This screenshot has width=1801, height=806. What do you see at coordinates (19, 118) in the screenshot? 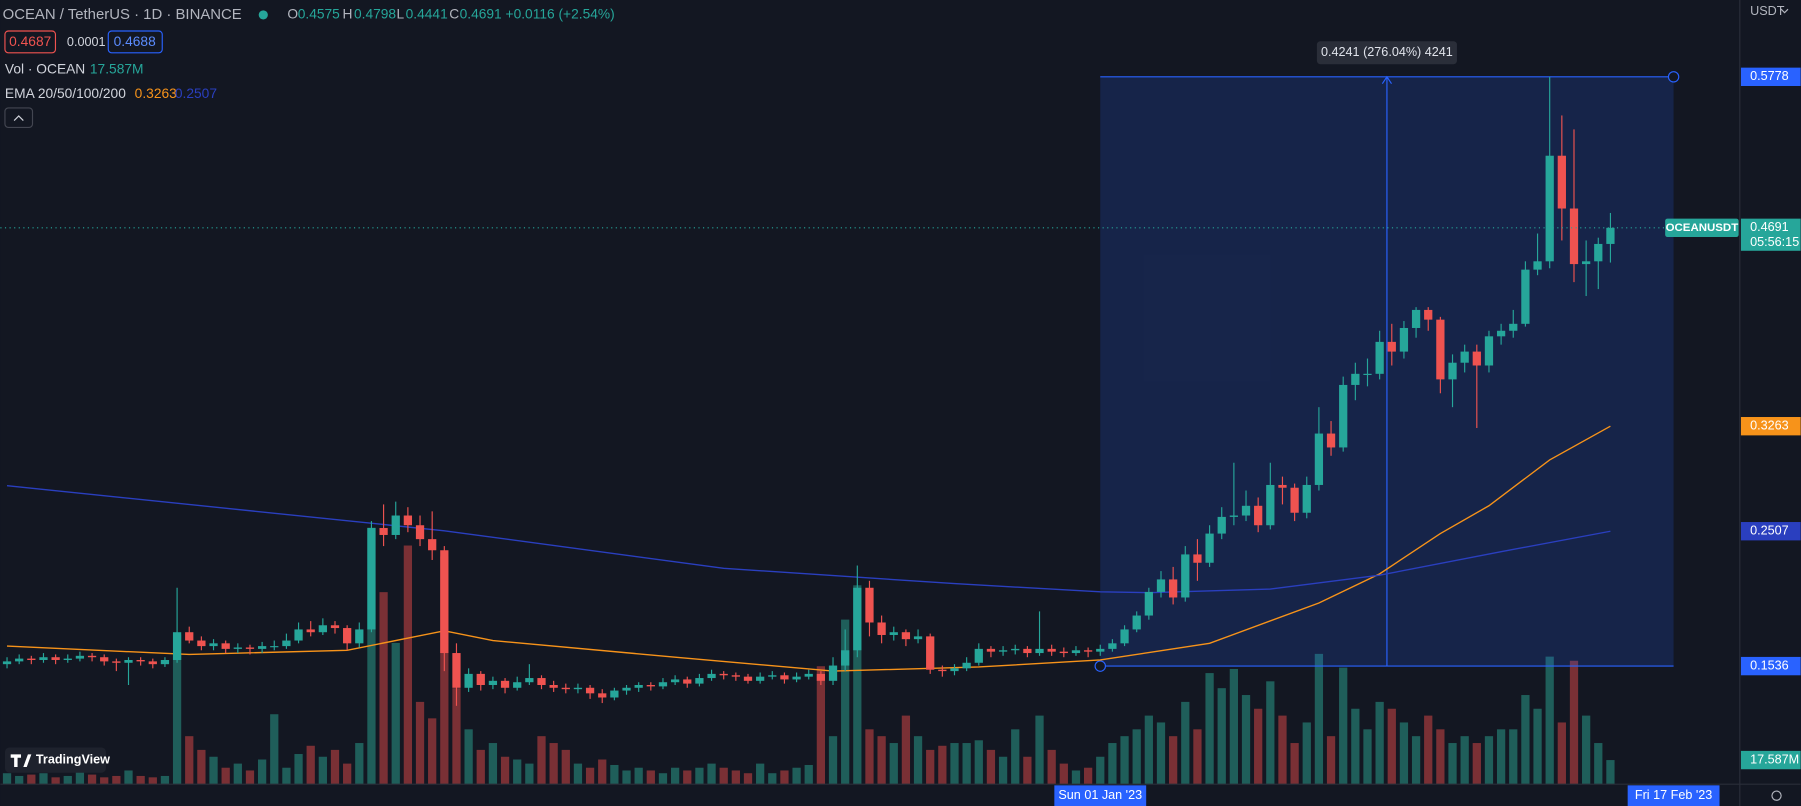
I see `collapse-button` at bounding box center [19, 118].